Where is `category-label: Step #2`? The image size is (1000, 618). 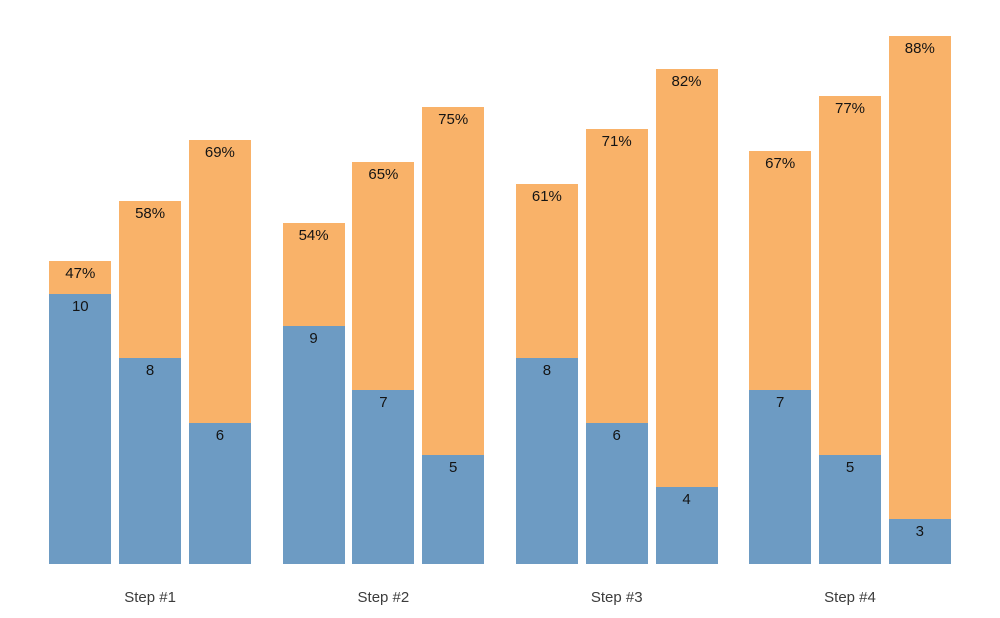
category-label: Step #2 is located at coordinates (383, 597).